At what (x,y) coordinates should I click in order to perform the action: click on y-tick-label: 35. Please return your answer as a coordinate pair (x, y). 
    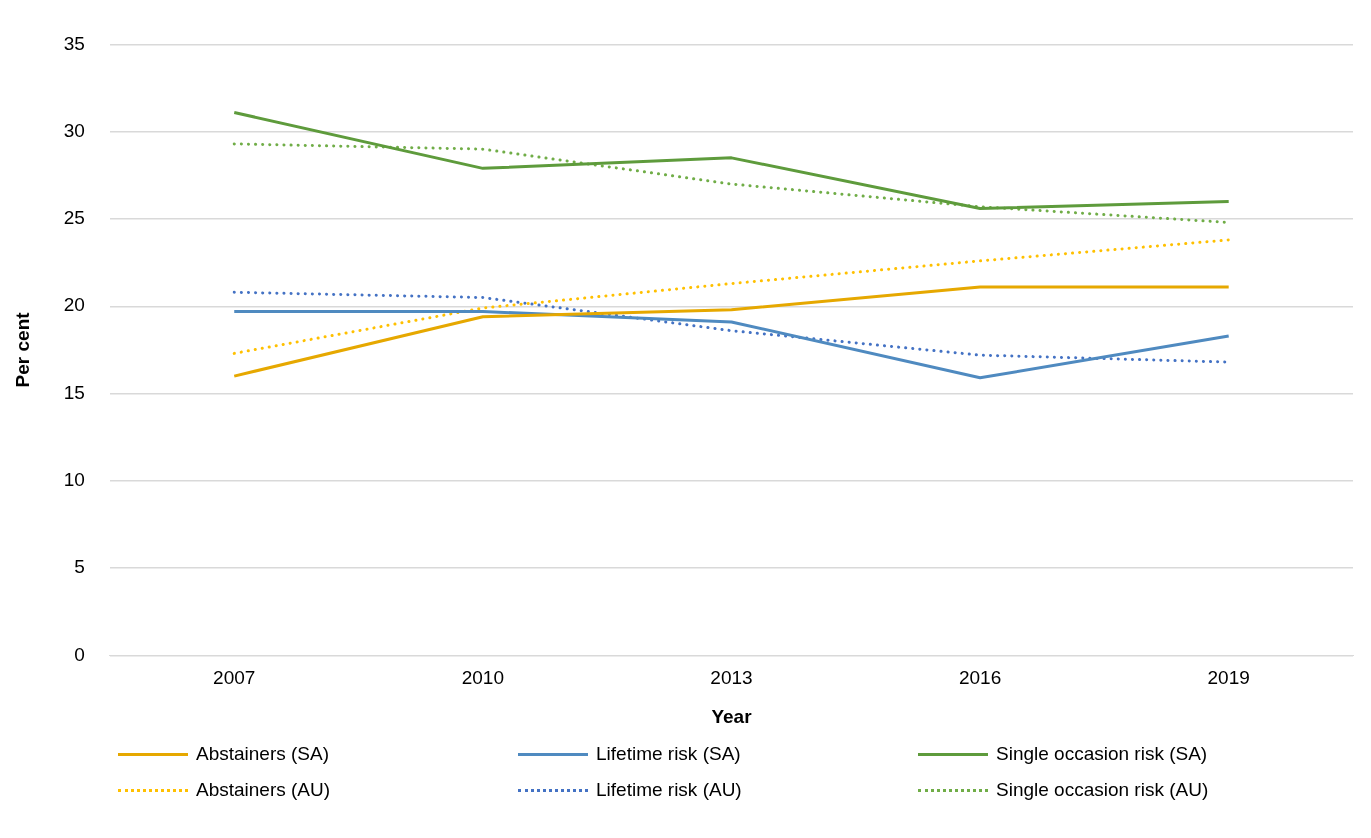
    Looking at the image, I should click on (74, 43).